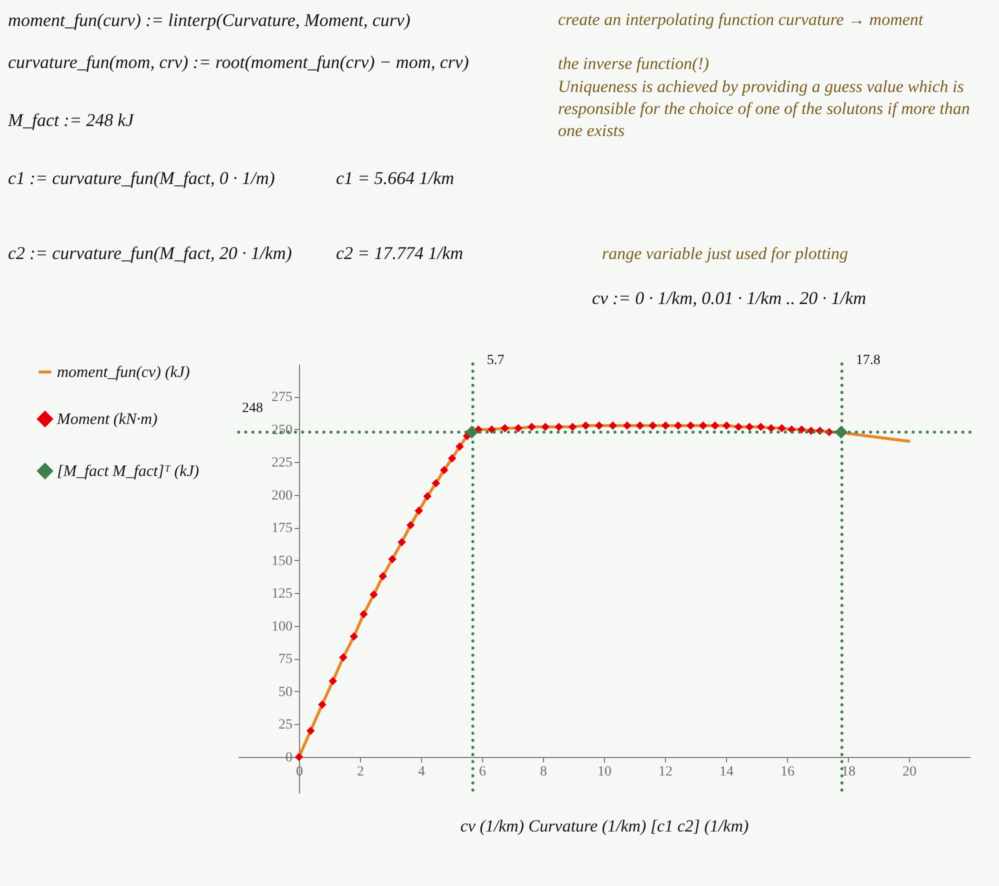 The height and width of the screenshot is (886, 999). Describe the element at coordinates (285, 692) in the screenshot. I see `y-tick-label: 50` at that location.